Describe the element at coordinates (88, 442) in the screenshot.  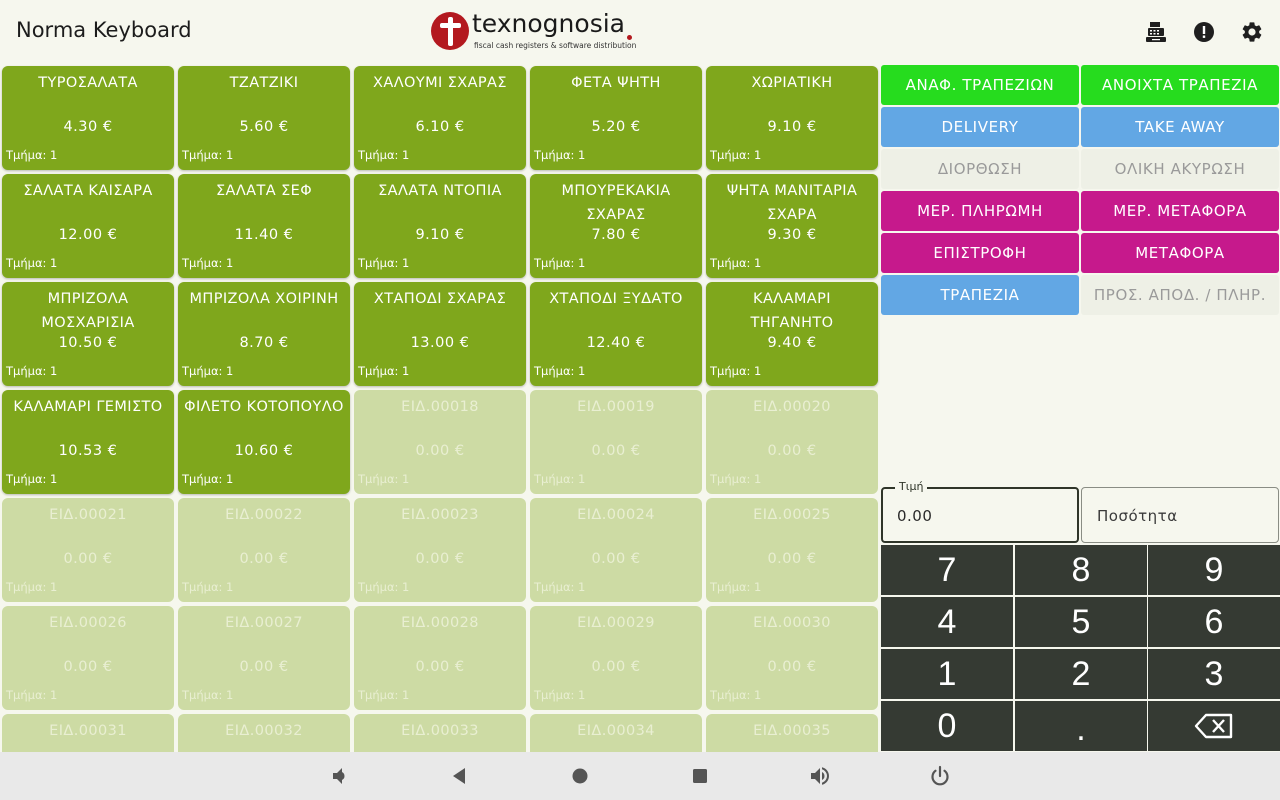
I see `product-tile: ΚΑΛΑΜΑΡΙ ΓΕΜΙΣΤΟ 10.53 € Τμήμα: 1` at that location.